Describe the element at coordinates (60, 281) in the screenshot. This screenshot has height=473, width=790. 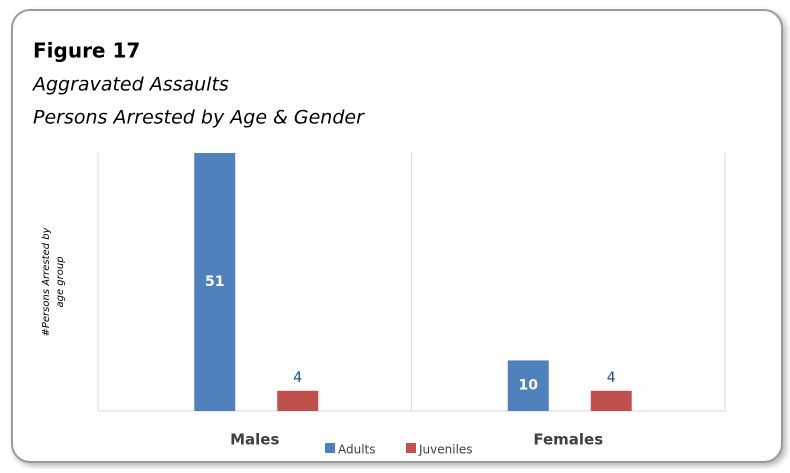
I see `y-axis-label: age group` at that location.